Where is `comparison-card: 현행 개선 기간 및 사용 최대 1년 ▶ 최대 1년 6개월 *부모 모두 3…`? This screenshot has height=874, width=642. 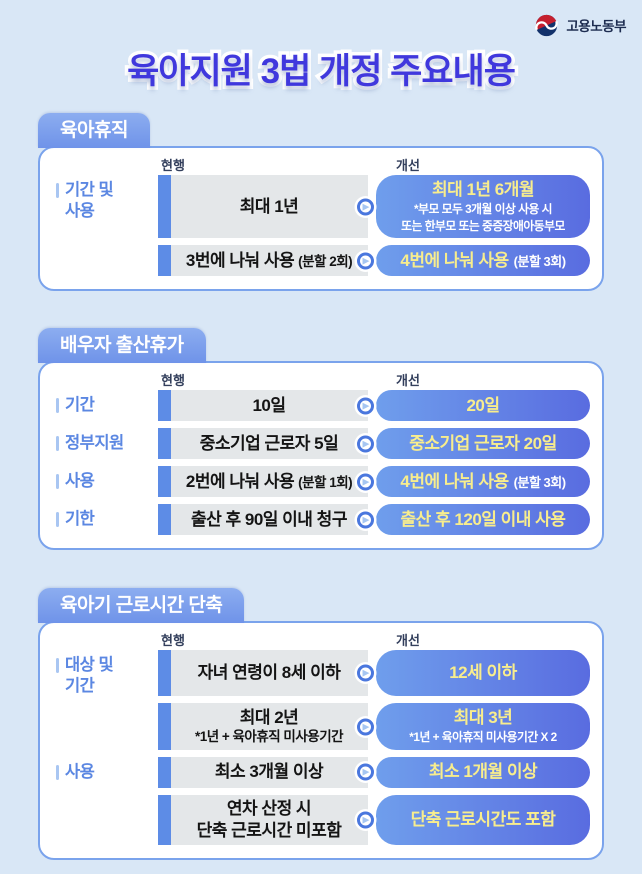
comparison-card: 현행 개선 기간 및 사용 최대 1년 ▶ 최대 1년 6개월 *부모 모두 3… is located at coordinates (321, 219).